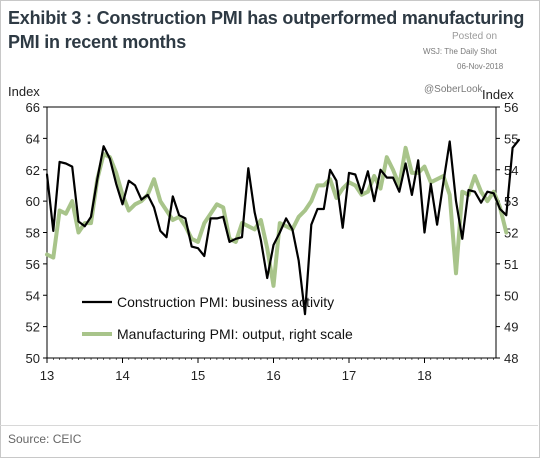 The height and width of the screenshot is (458, 540). Describe the element at coordinates (269, 425) in the screenshot. I see `footer-divider` at that location.